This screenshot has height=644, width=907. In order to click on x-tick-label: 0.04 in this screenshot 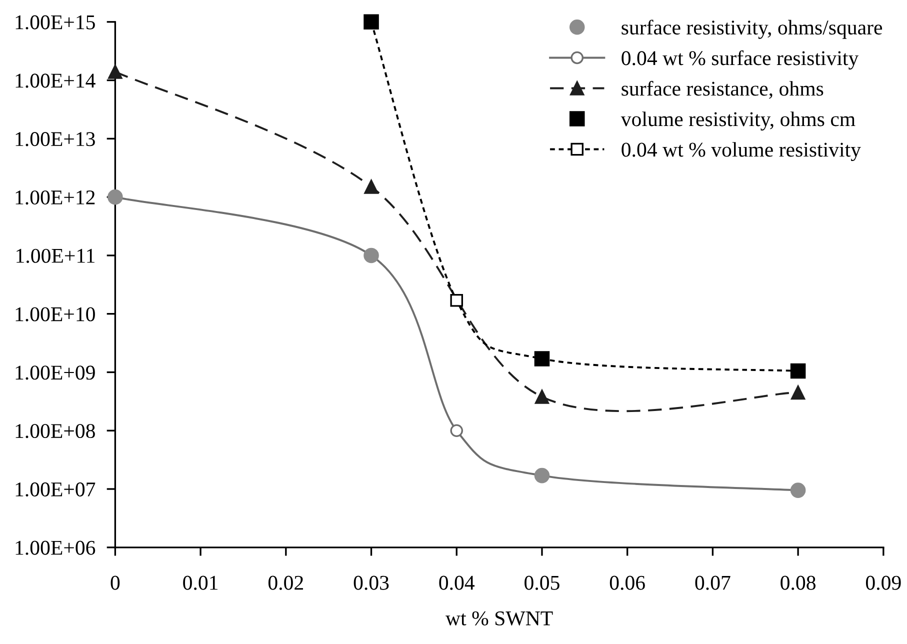, I will do `click(457, 583)`.